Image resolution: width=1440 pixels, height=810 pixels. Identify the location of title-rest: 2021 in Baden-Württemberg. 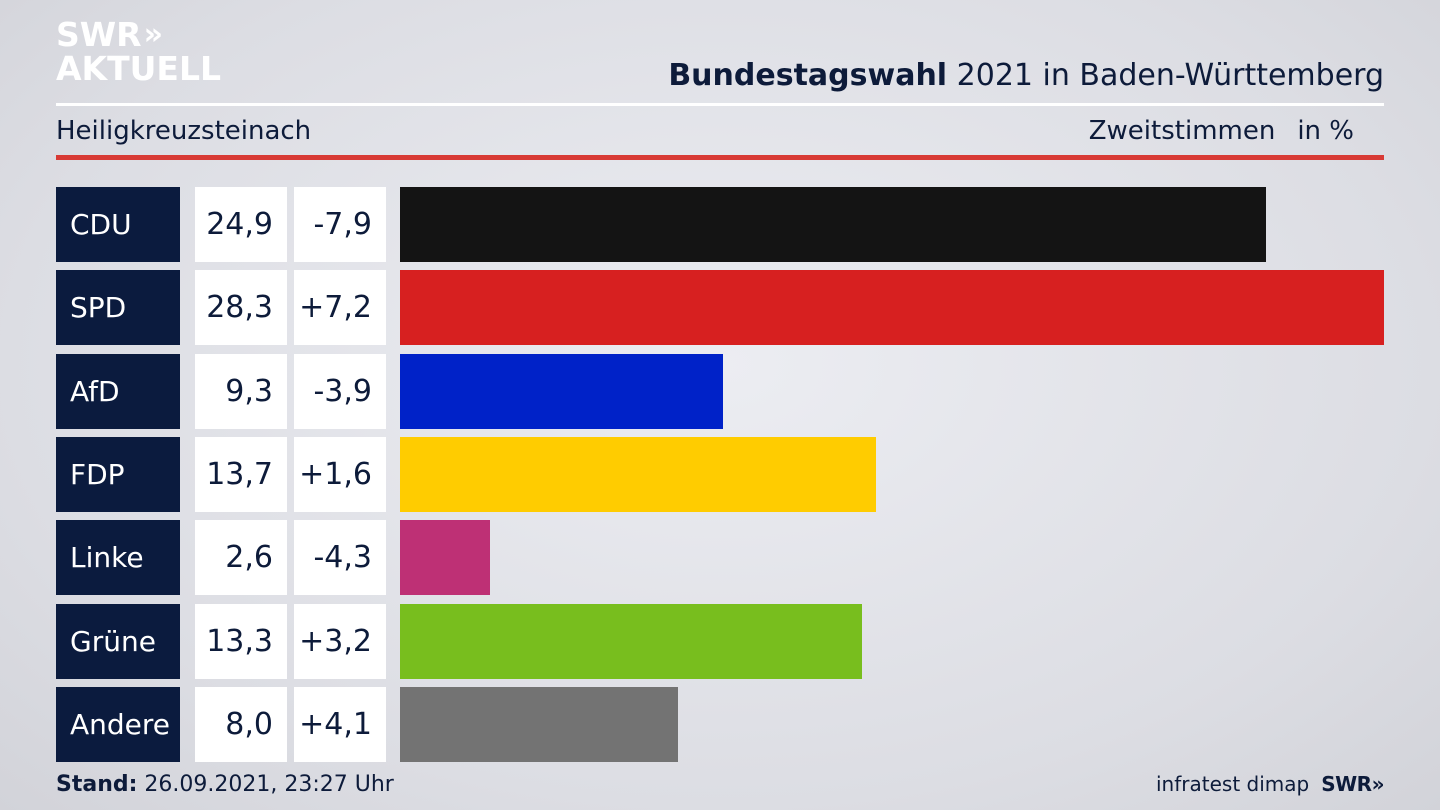
(1170, 75).